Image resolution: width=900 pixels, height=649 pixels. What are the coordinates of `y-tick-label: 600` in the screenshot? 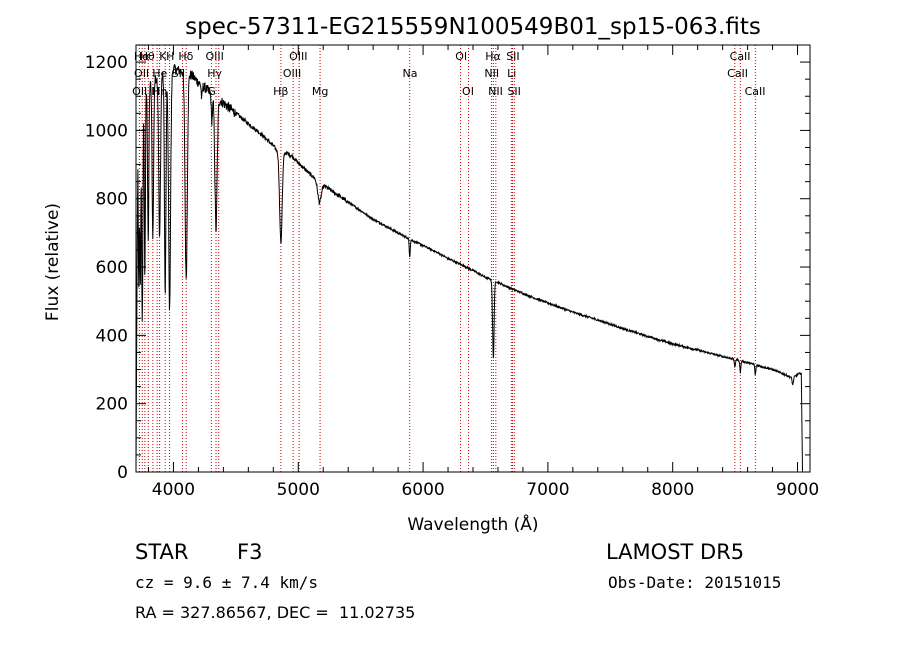 It's located at (112, 268).